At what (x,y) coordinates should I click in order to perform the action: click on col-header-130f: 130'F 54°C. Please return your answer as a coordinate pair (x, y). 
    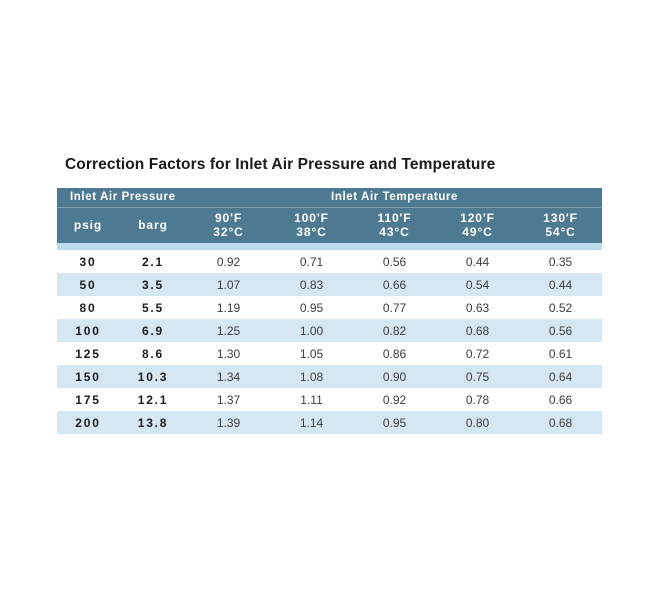
    Looking at the image, I should click on (561, 224).